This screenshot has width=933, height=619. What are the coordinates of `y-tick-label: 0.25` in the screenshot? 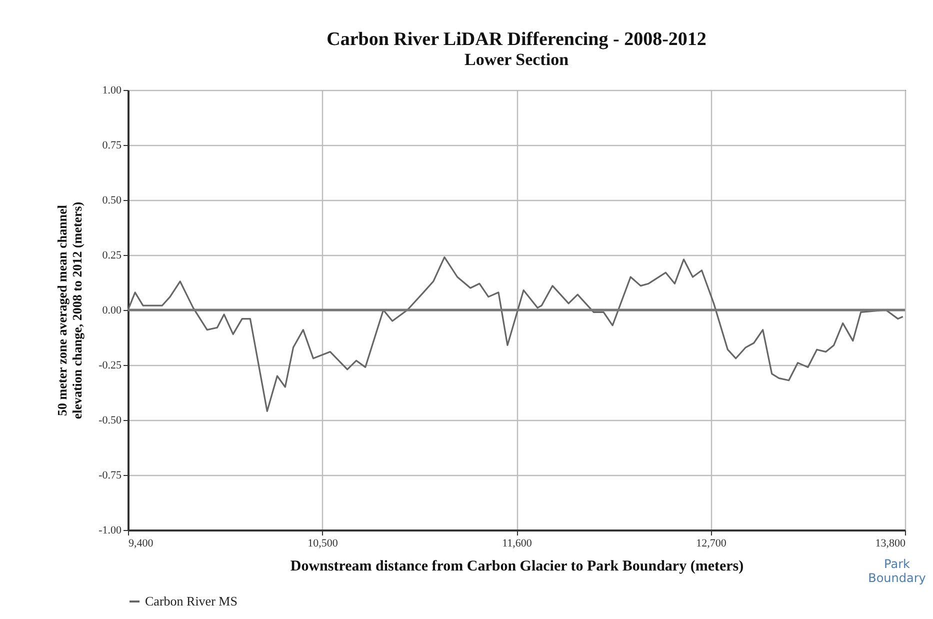 It's located at (112, 256).